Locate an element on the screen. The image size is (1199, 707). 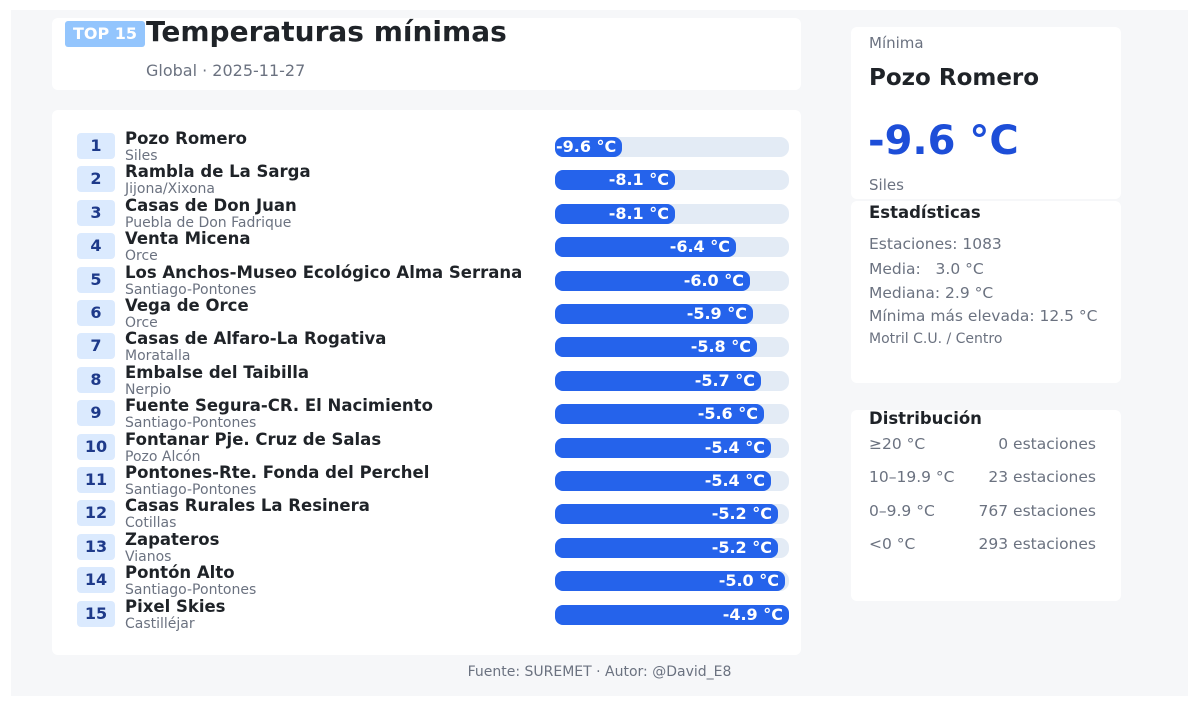
stats-title: Estadísticas is located at coordinates (925, 212).